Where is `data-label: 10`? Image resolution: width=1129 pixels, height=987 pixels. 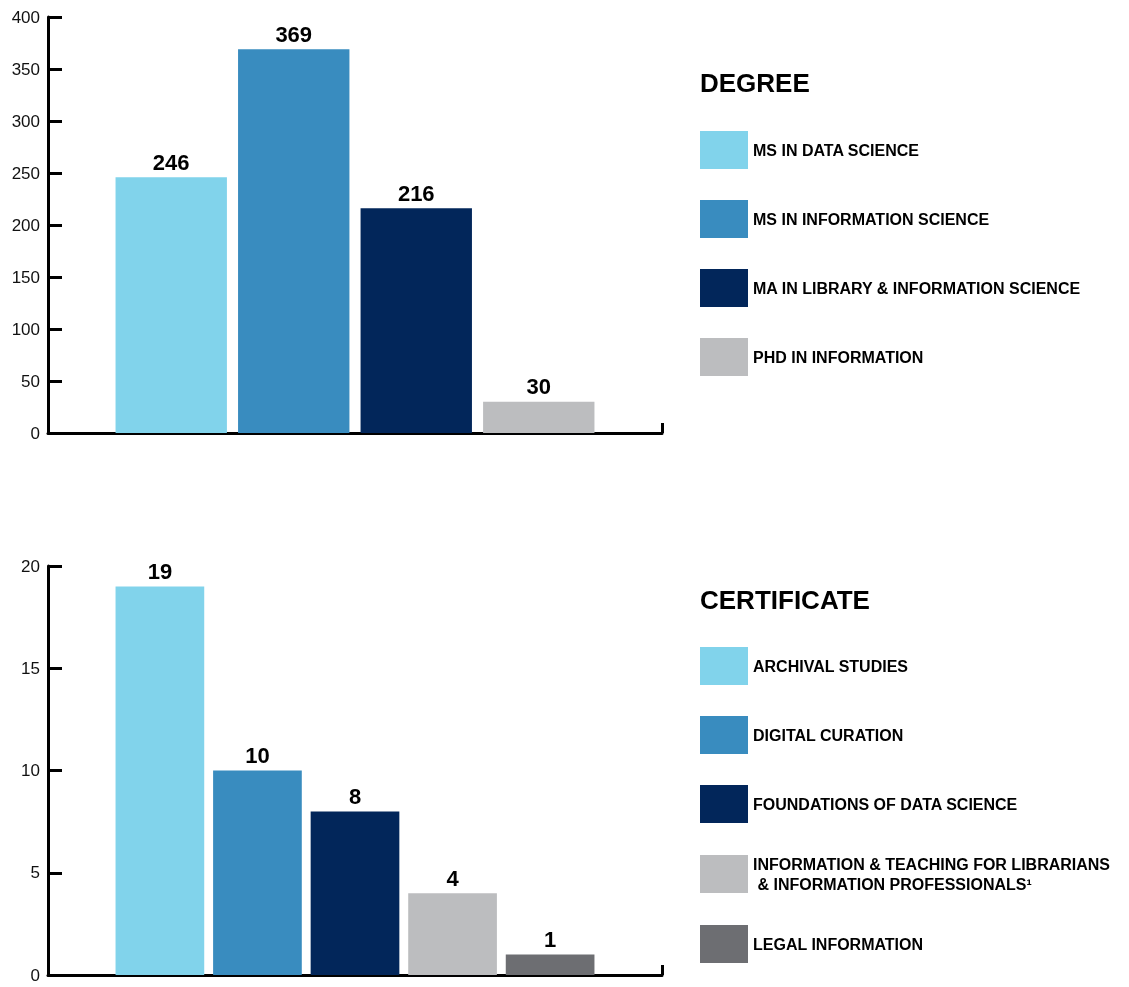
data-label: 10 is located at coordinates (257, 755).